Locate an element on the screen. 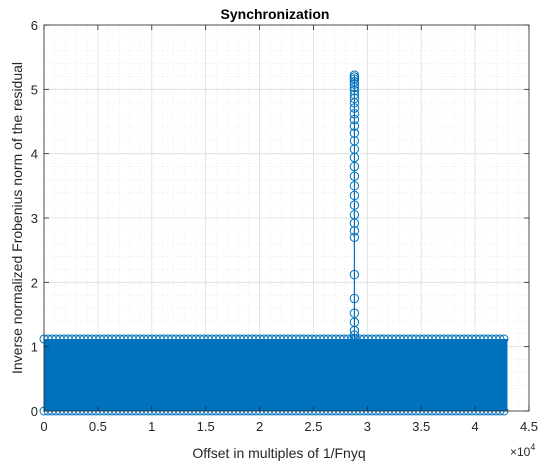  y-tick-label: 2 is located at coordinates (34, 282).